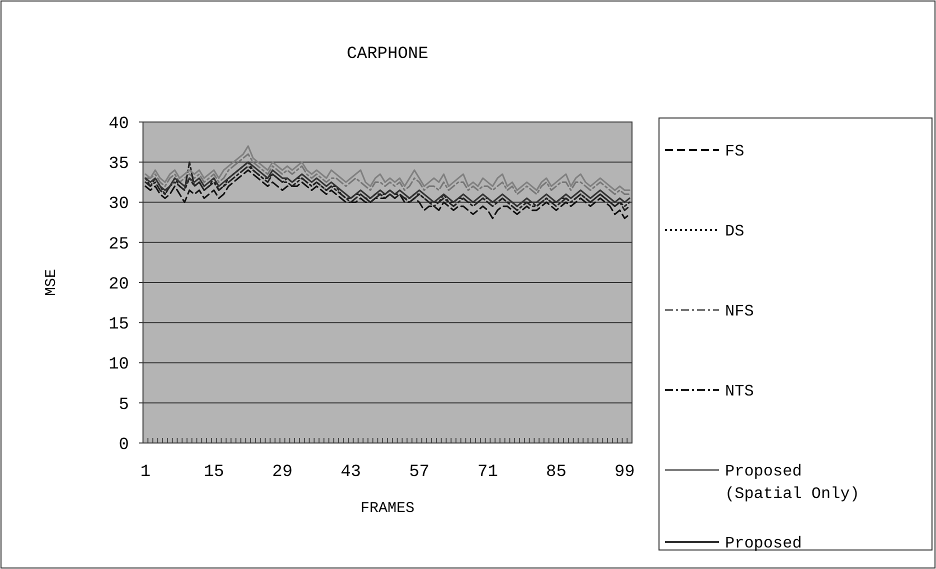 This screenshot has height=569, width=936. Describe the element at coordinates (123, 445) in the screenshot. I see `y-tick-label: 0` at that location.